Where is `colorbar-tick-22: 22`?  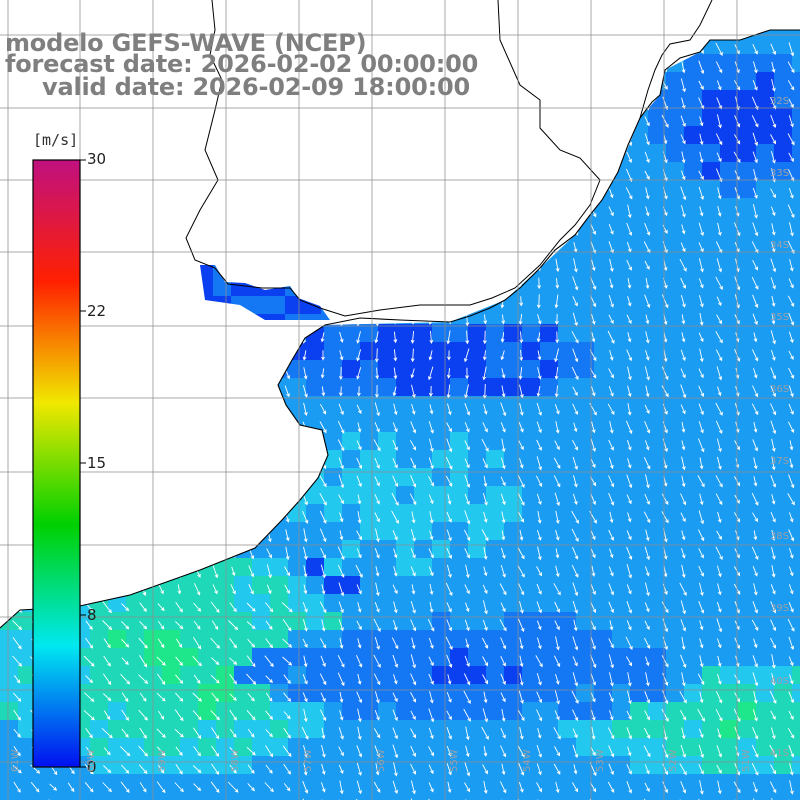
colorbar-tick-22: 22 is located at coordinates (97, 311).